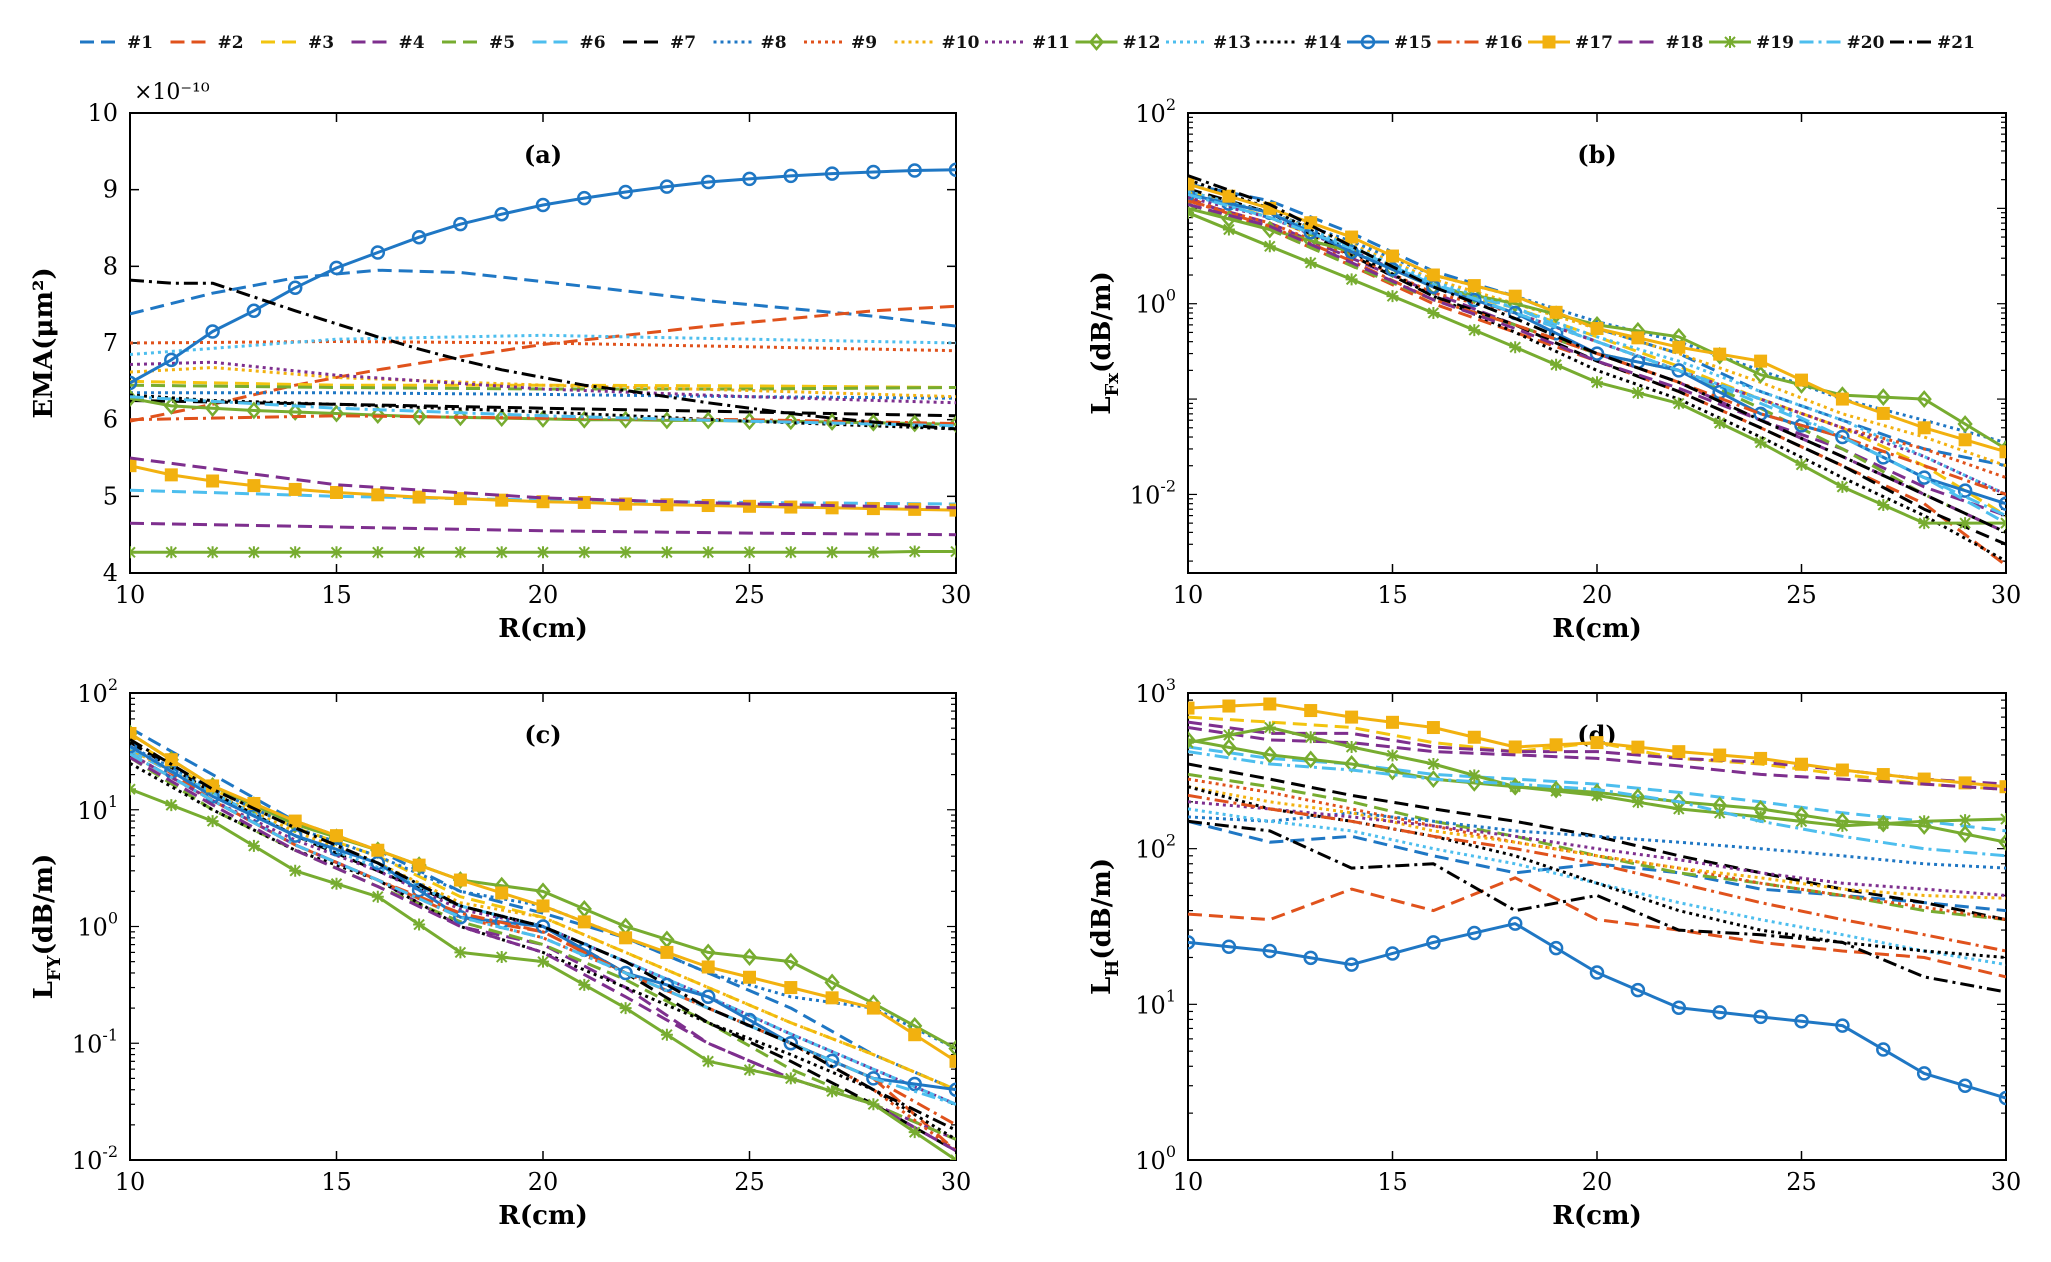 This screenshot has height=1262, width=2051. I want to click on series-line-n11, so click(1597, 848).